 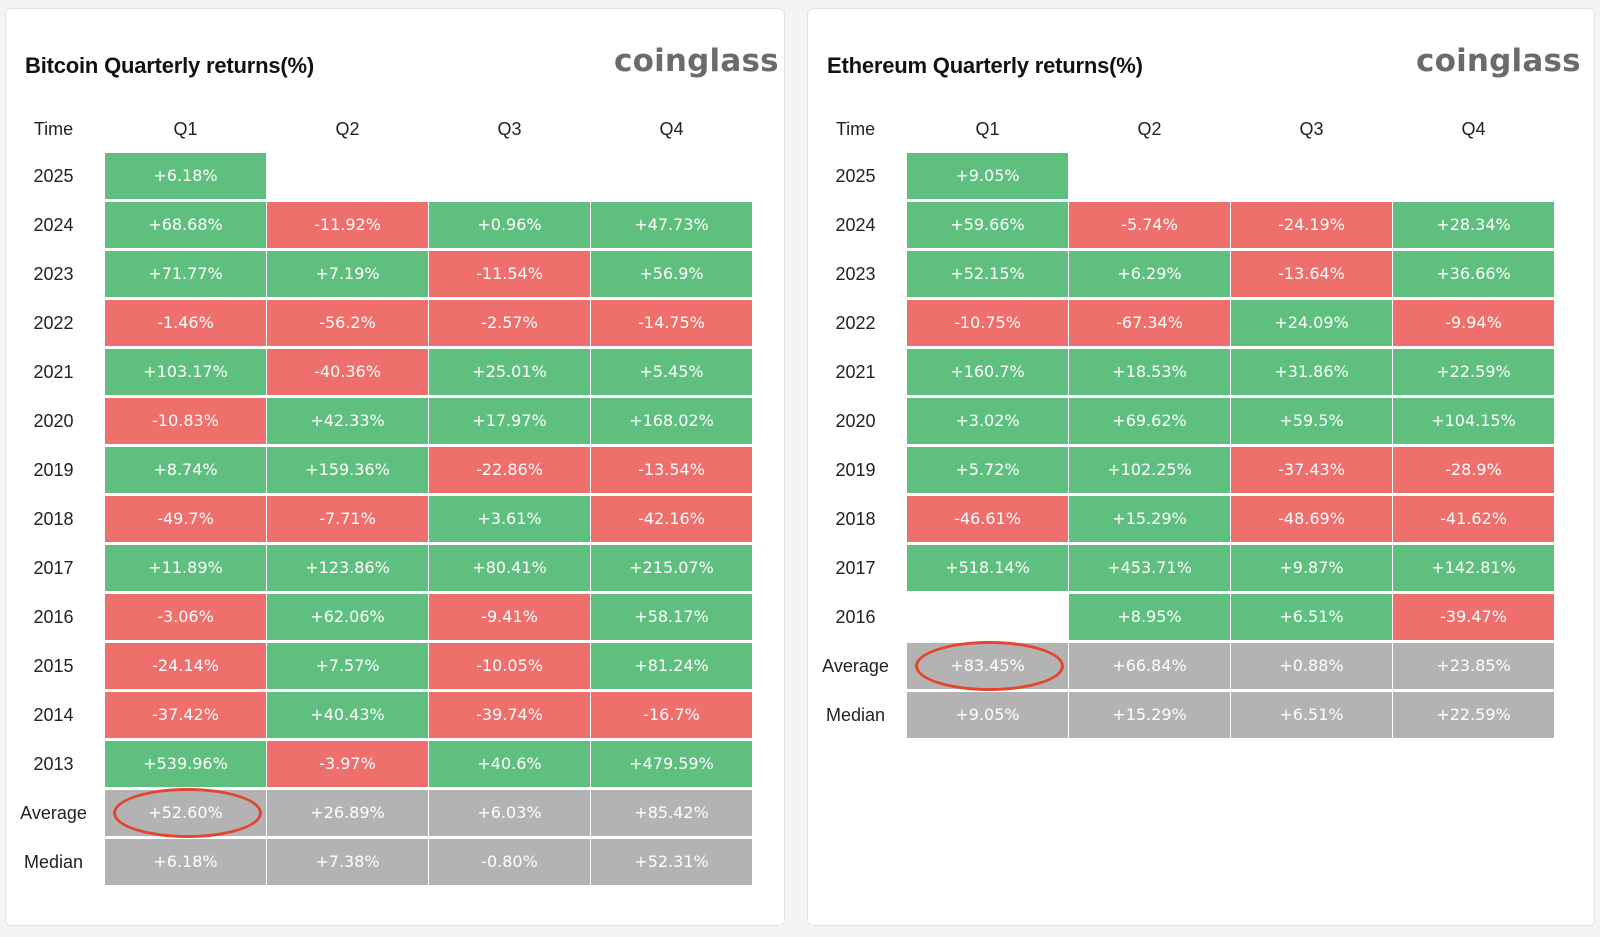 I want to click on return-cell: +17.97%, so click(x=509, y=421).